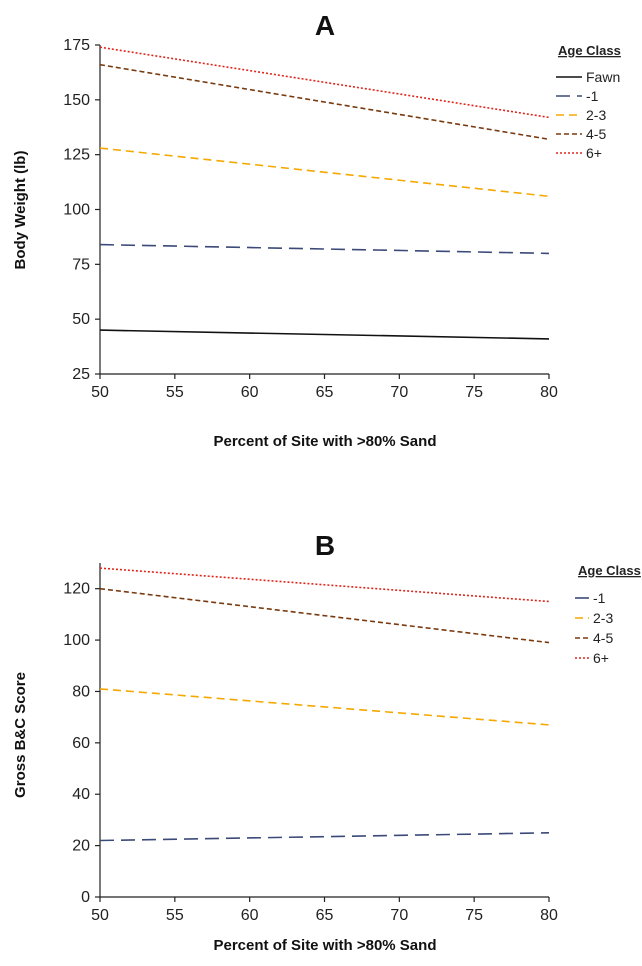  What do you see at coordinates (474, 915) in the screenshot?
I see `panel-b-x-tick-label: 75` at bounding box center [474, 915].